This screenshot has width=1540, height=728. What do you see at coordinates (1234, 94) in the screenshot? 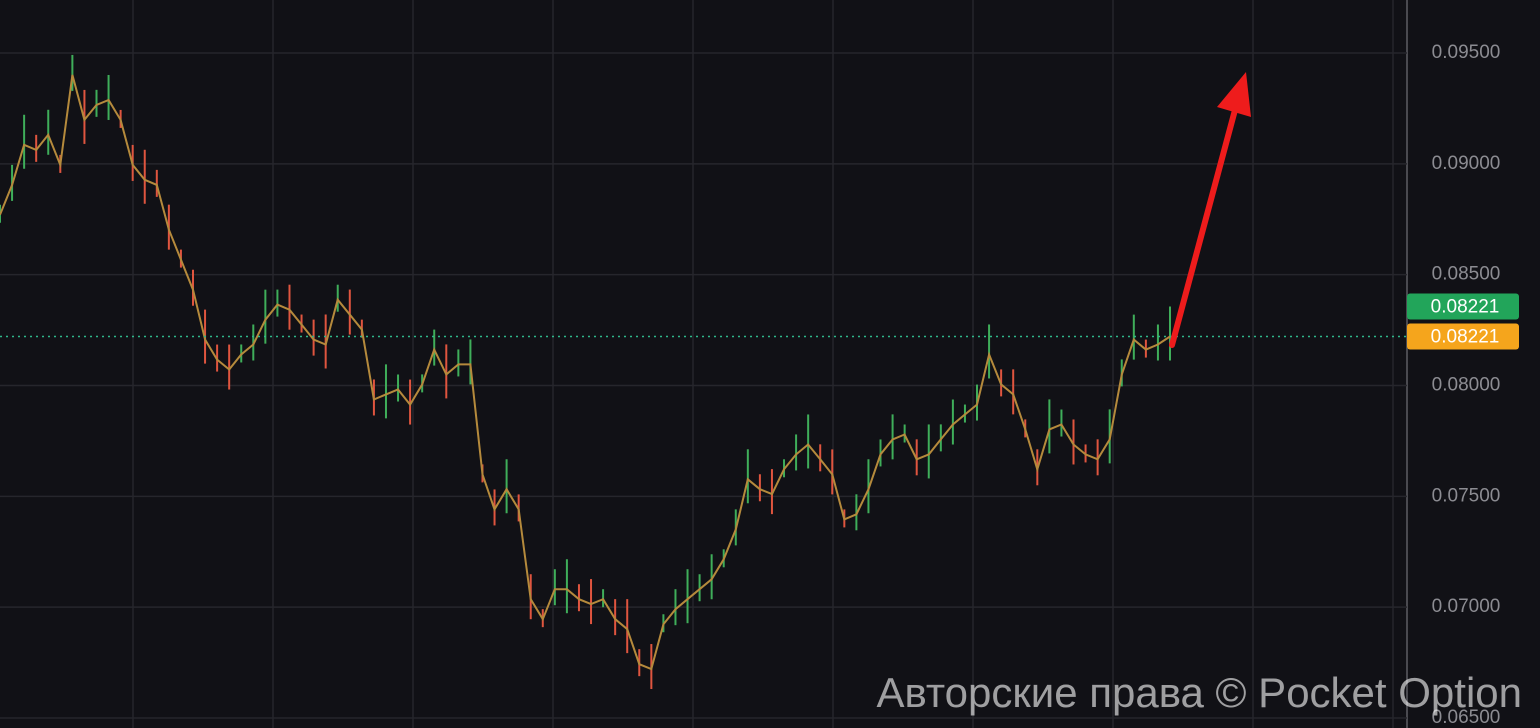
I see `arrow-head` at bounding box center [1234, 94].